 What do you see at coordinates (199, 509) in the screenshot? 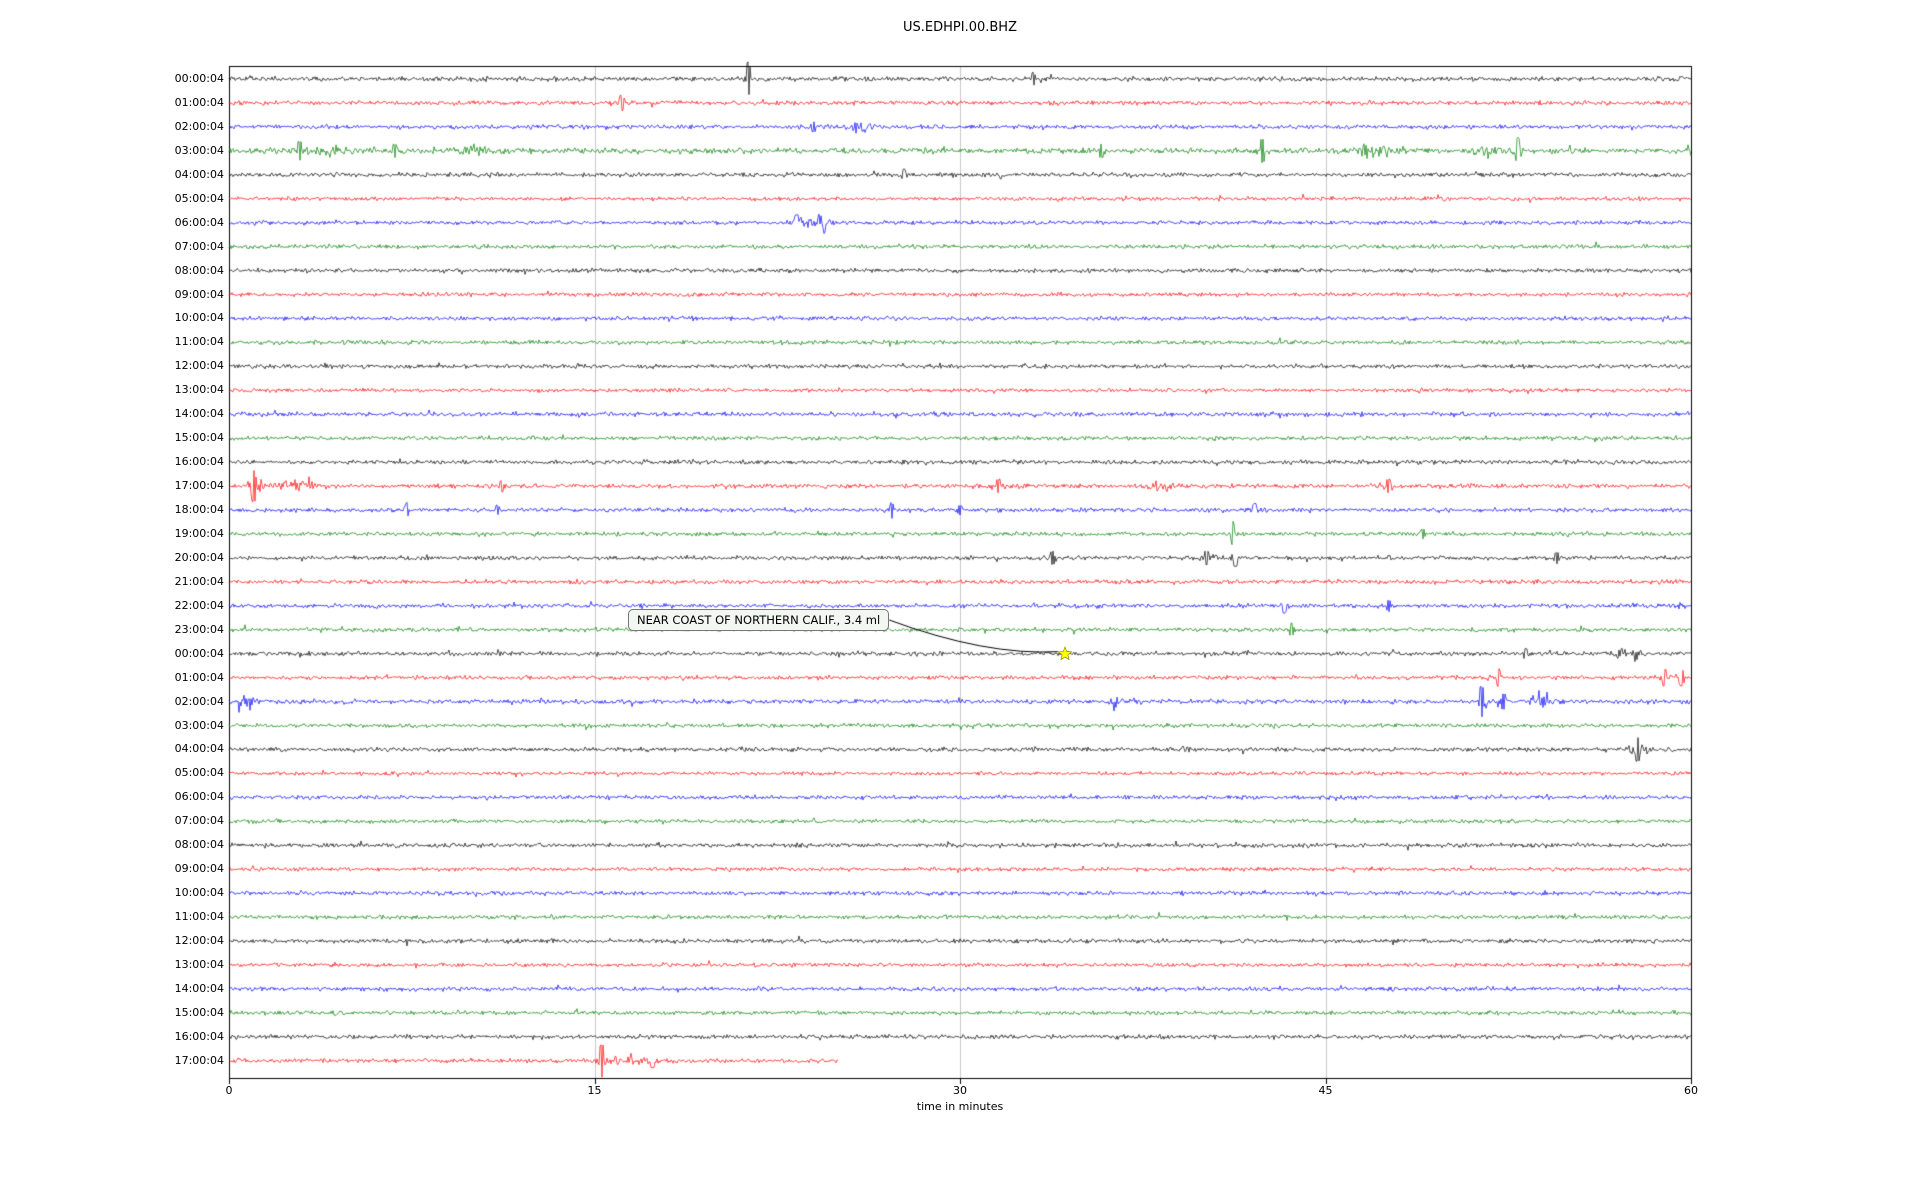
I see `row-label: 18:00:04` at bounding box center [199, 509].